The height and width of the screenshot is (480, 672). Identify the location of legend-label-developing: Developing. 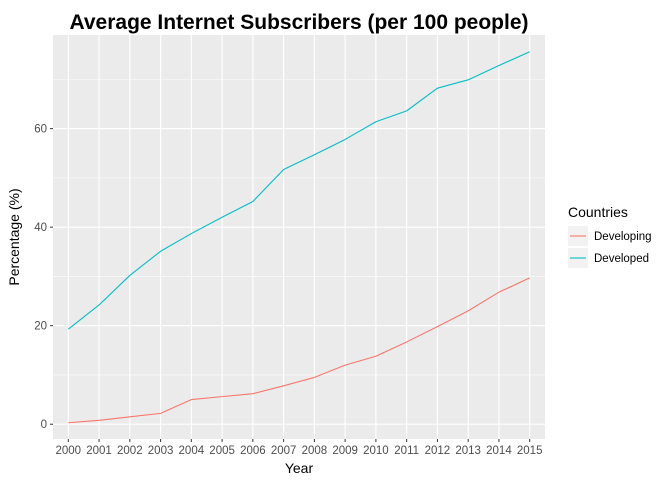
(623, 237).